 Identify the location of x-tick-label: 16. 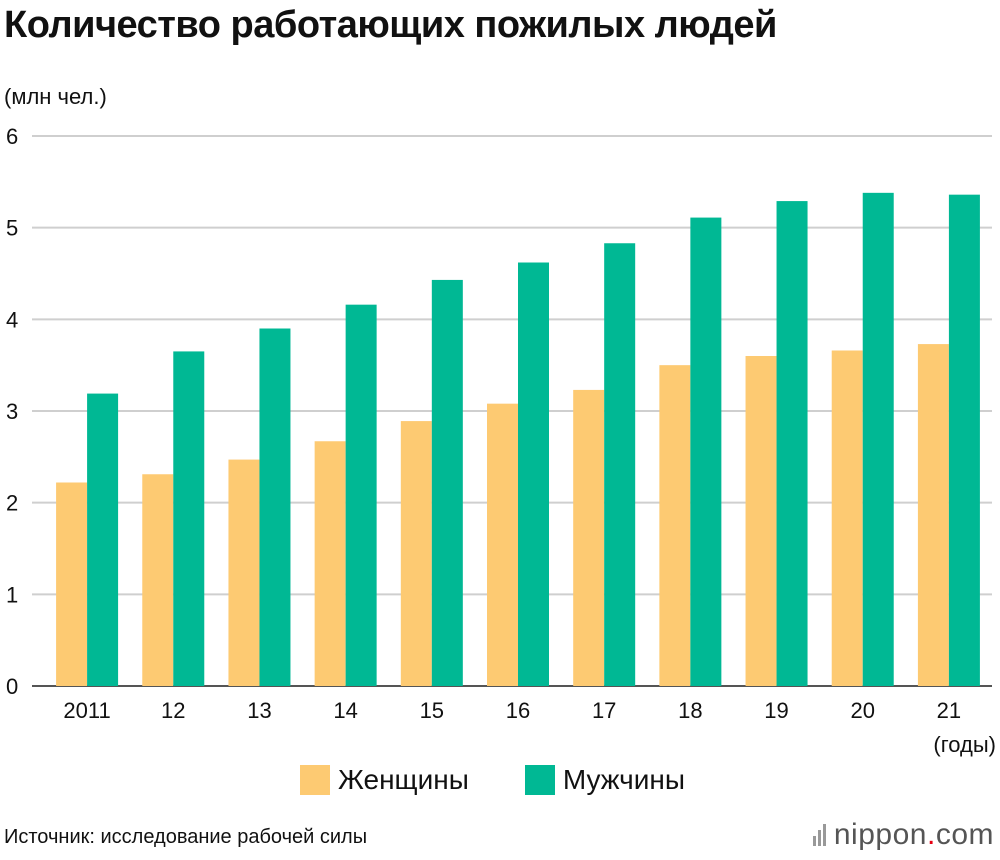
(518, 710).